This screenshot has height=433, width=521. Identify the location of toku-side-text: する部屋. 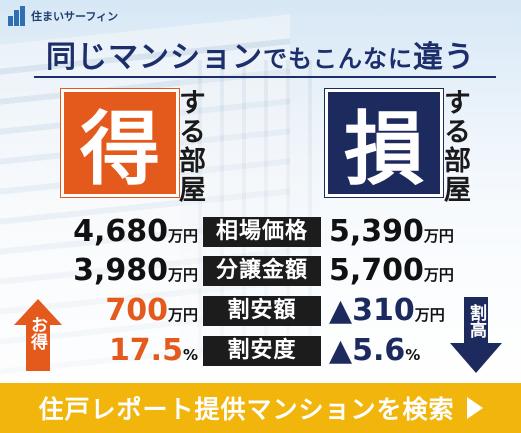
(189, 146).